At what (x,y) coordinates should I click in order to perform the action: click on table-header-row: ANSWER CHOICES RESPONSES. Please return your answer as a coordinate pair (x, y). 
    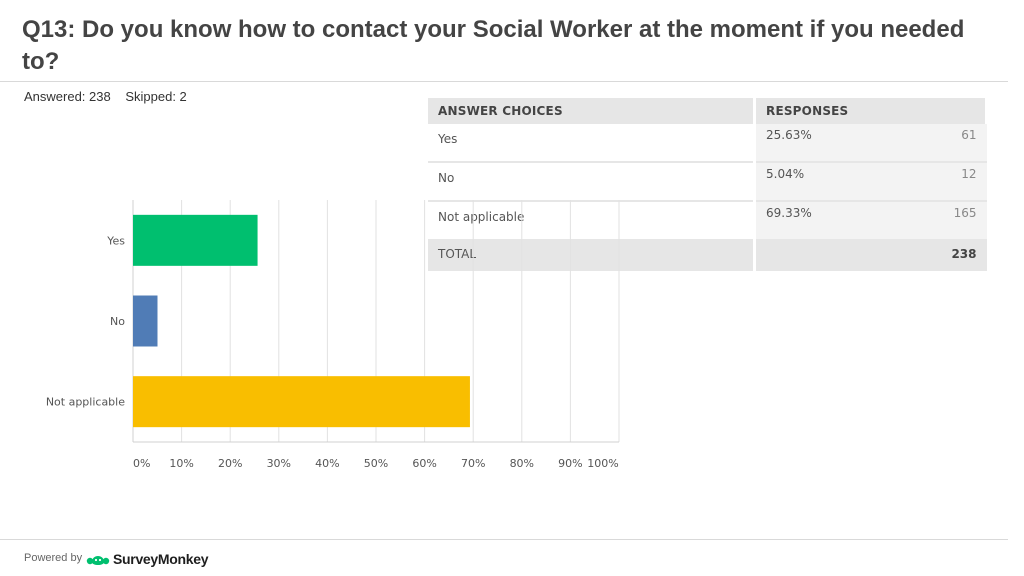
    Looking at the image, I should click on (708, 111).